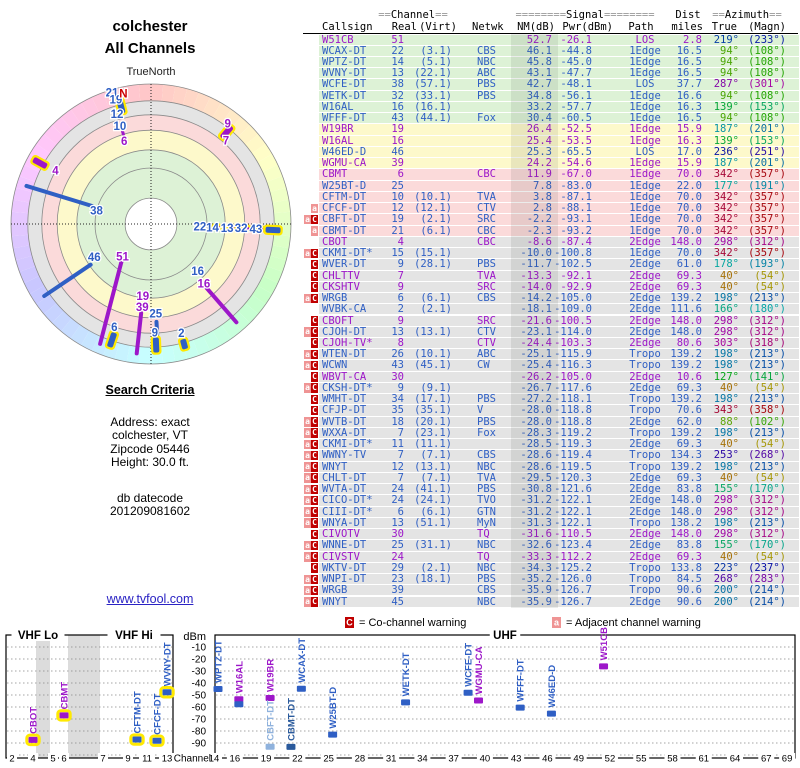 The height and width of the screenshot is (768, 800). I want to click on network: NBC, so click(486, 567).